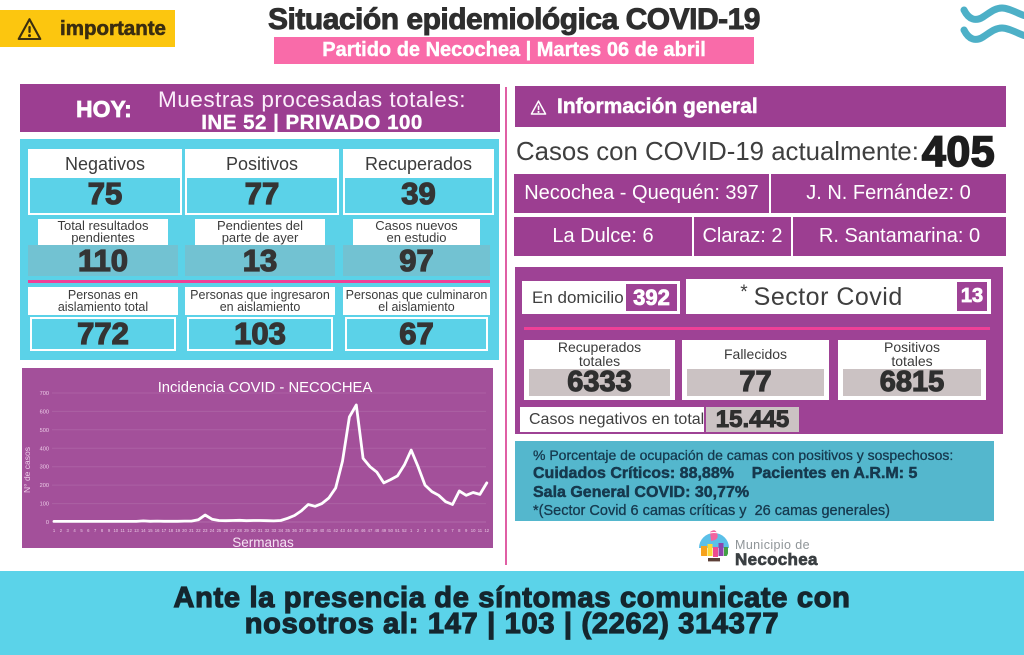 This screenshot has height=655, width=1024. I want to click on svg-text: 0, so click(47, 523).